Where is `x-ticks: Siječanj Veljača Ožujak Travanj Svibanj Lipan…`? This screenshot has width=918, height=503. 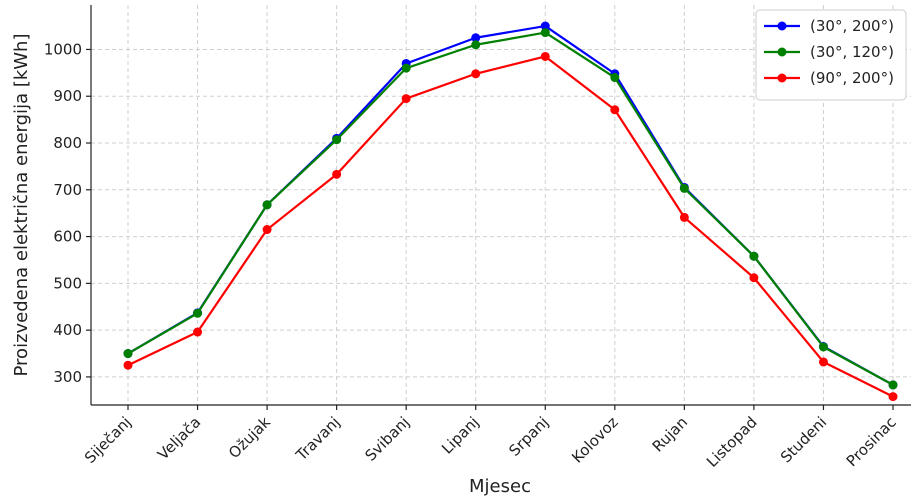
x-ticks: Siječanj Veljača Ožujak Travanj Svibanj Lipan… is located at coordinates (490, 438).